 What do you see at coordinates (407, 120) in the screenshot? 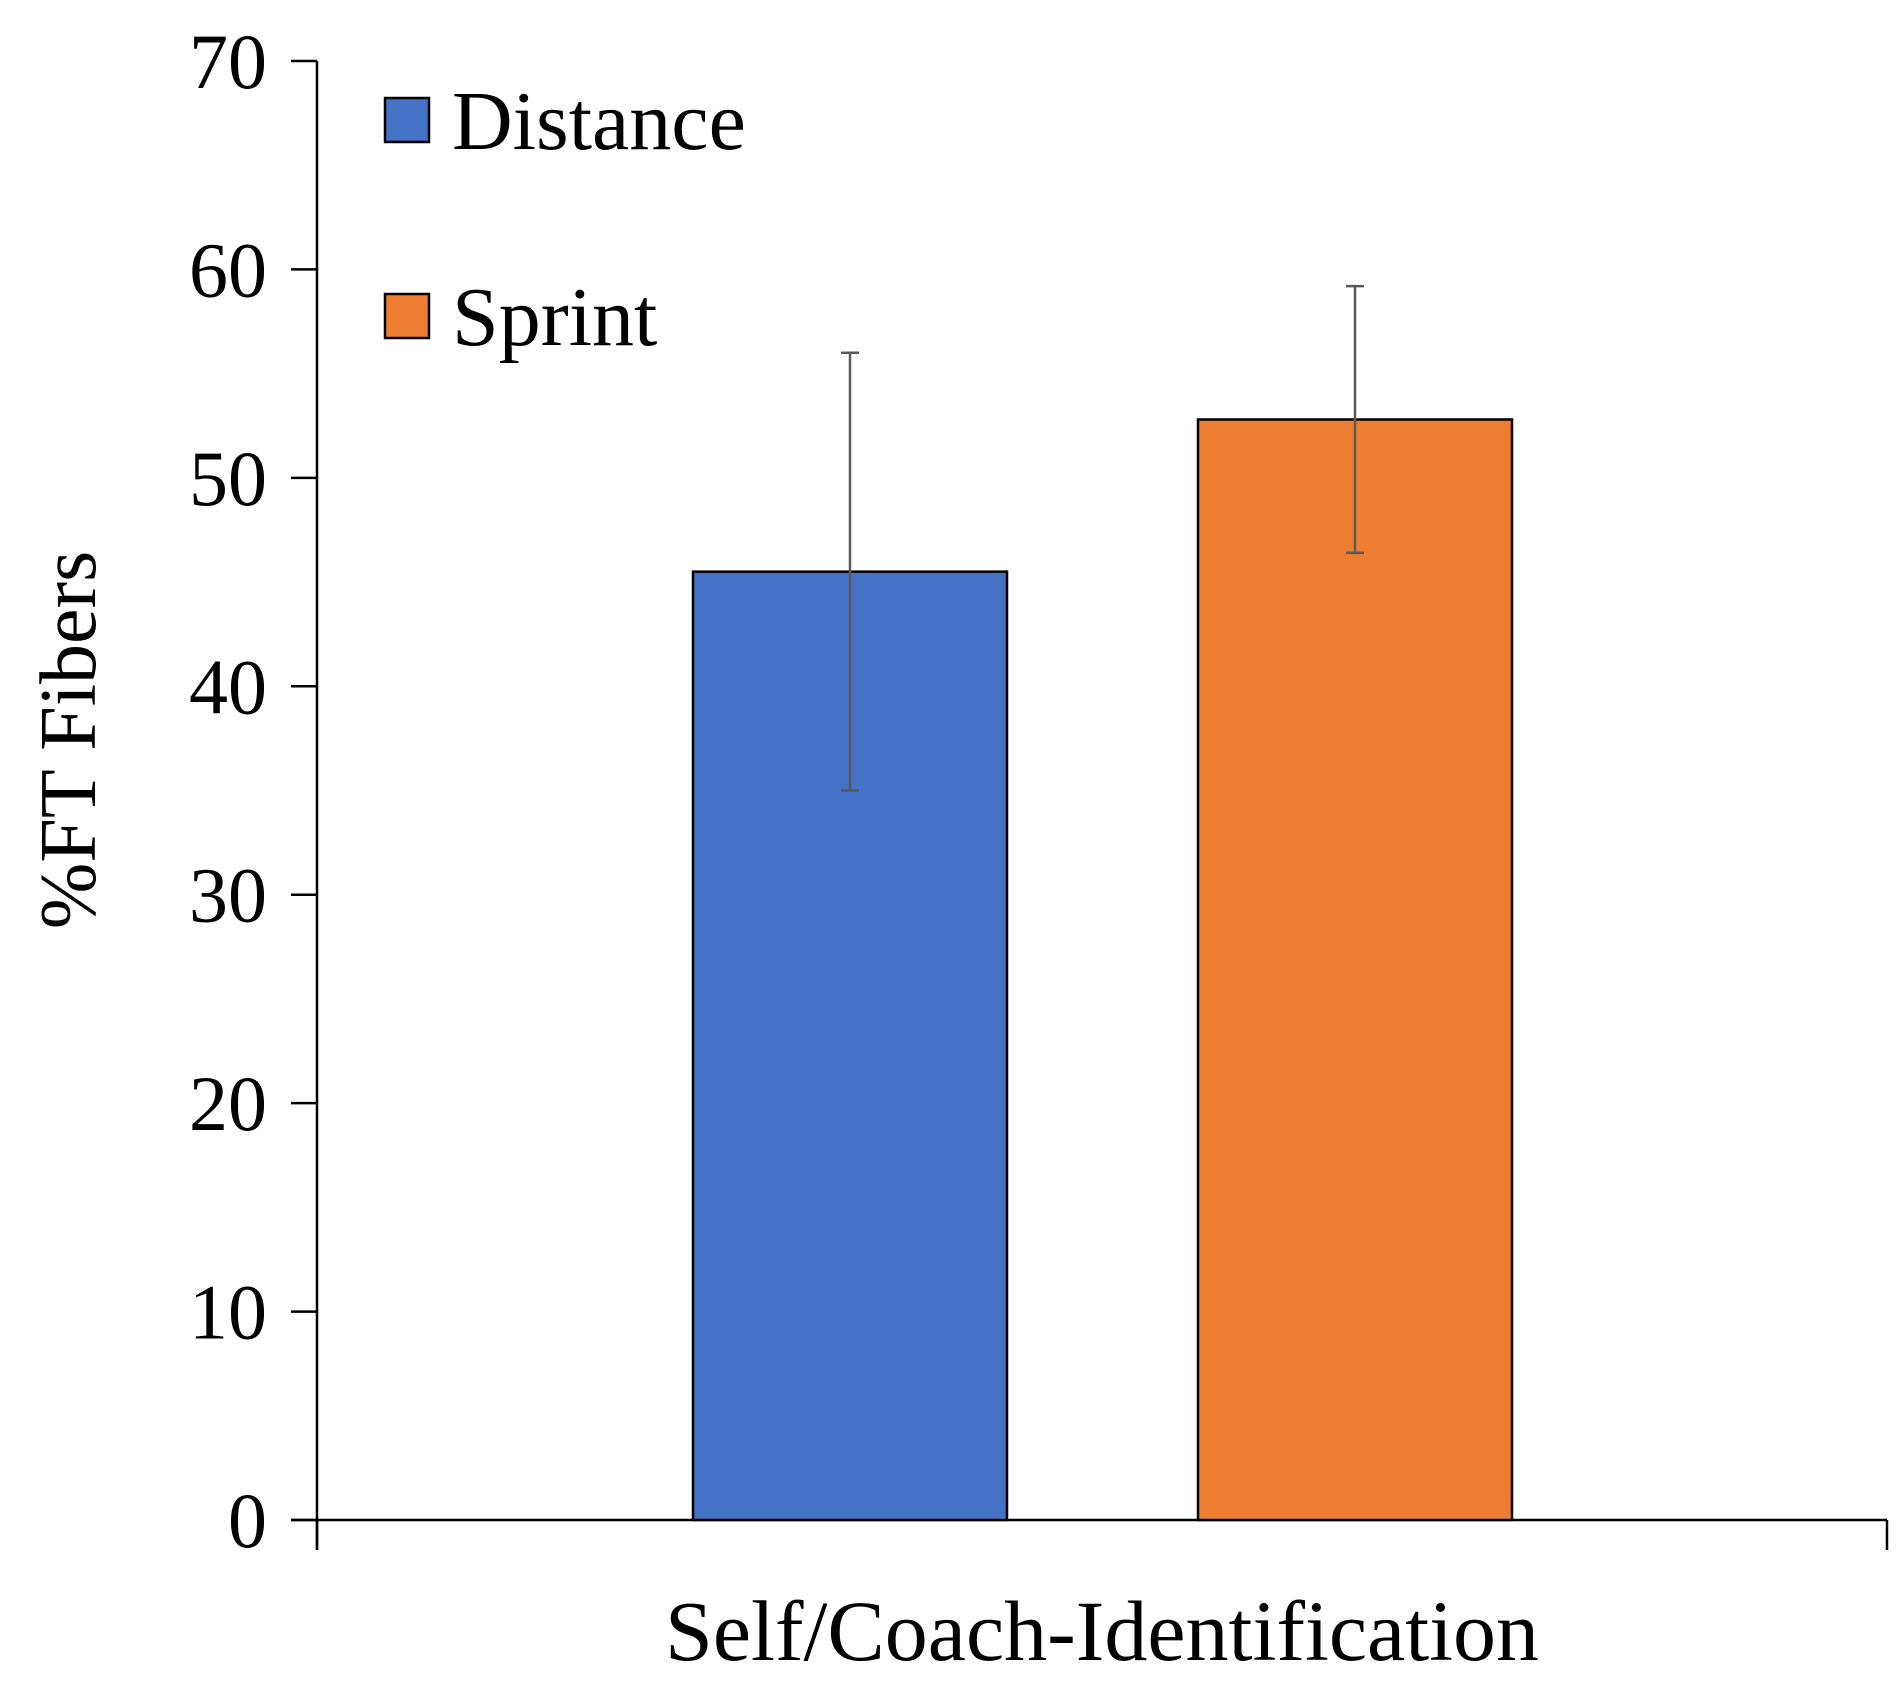
I see `legend-swatch-distance` at bounding box center [407, 120].